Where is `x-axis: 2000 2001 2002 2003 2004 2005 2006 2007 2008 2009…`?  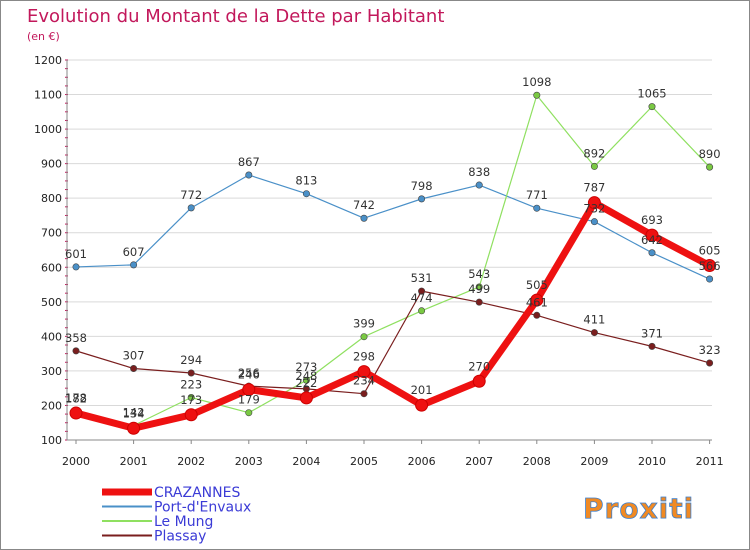 x-axis: 2000 2001 2002 2003 2004 2005 2006 2007 2008 2009… is located at coordinates (393, 453).